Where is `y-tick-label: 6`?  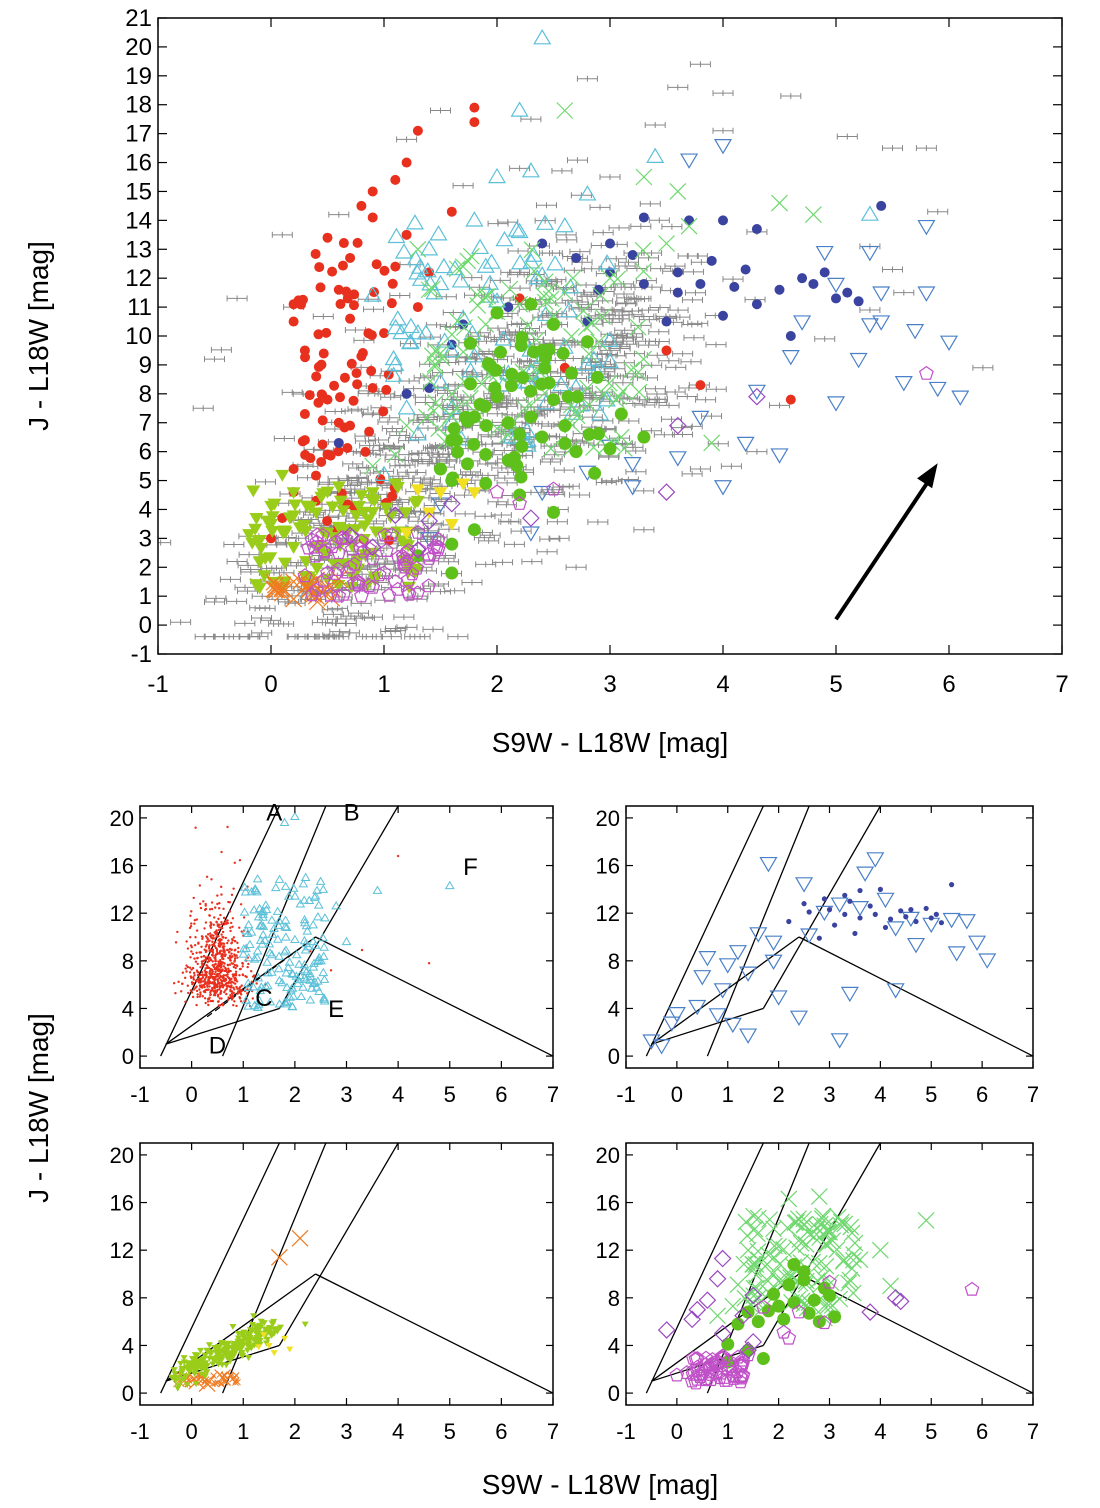 y-tick-label: 6 is located at coordinates (145, 452).